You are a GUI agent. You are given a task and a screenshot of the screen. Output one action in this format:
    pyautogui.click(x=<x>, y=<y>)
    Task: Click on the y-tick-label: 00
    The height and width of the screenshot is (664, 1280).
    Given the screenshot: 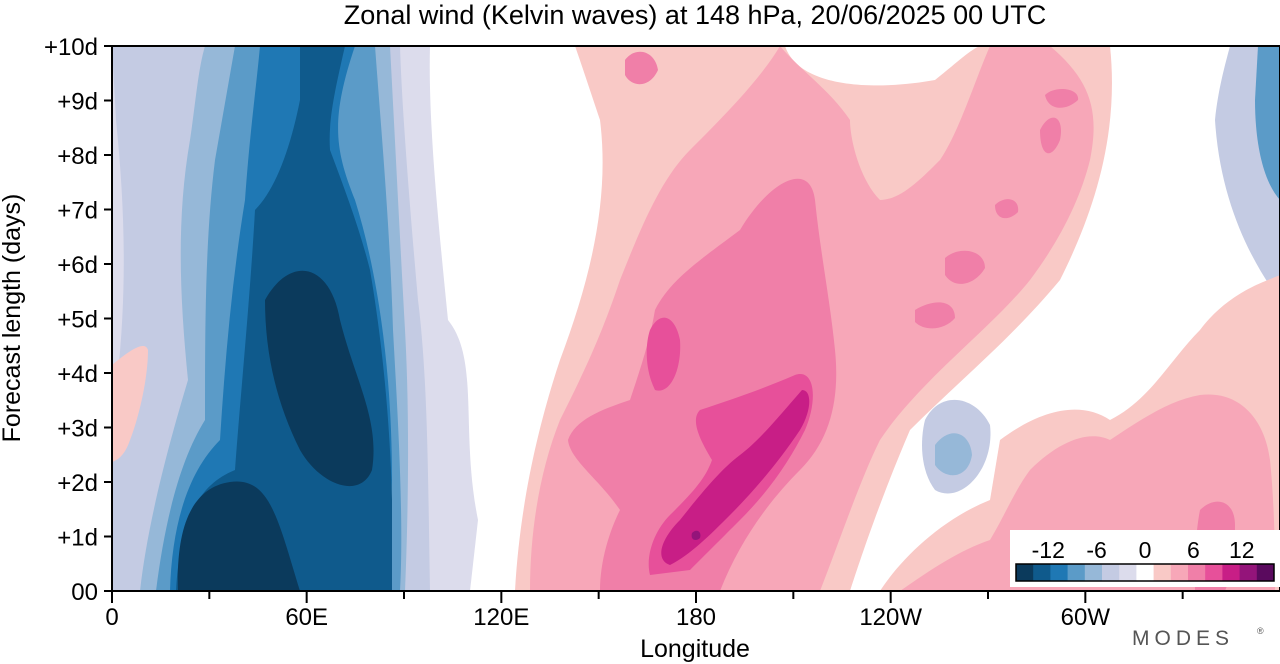 What is the action you would take?
    pyautogui.click(x=84, y=592)
    